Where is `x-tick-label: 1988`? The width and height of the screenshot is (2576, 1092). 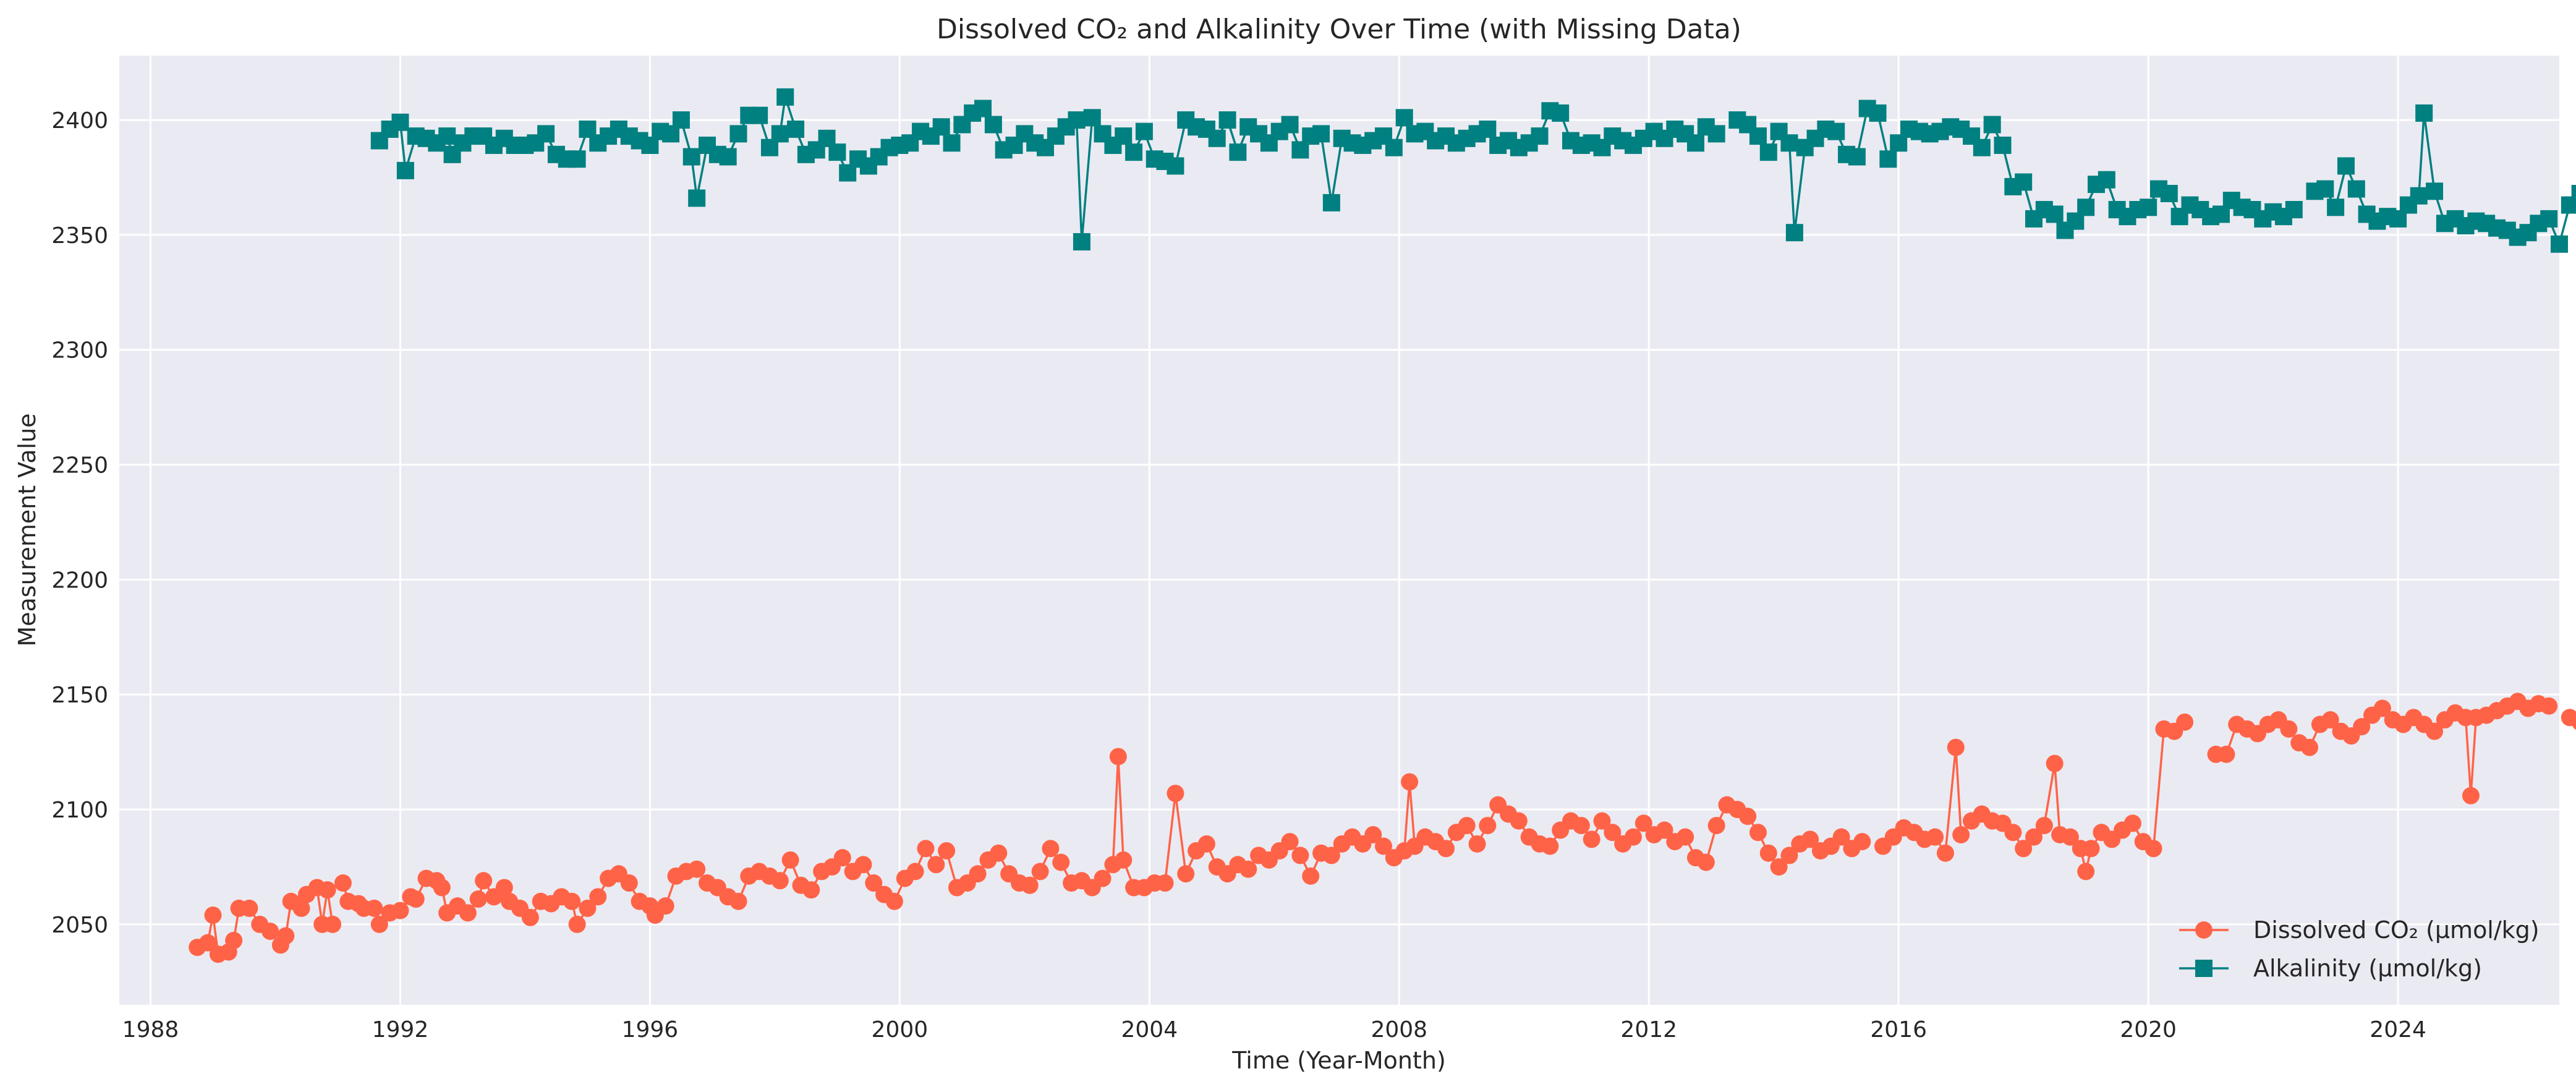 x-tick-label: 1988 is located at coordinates (150, 1030).